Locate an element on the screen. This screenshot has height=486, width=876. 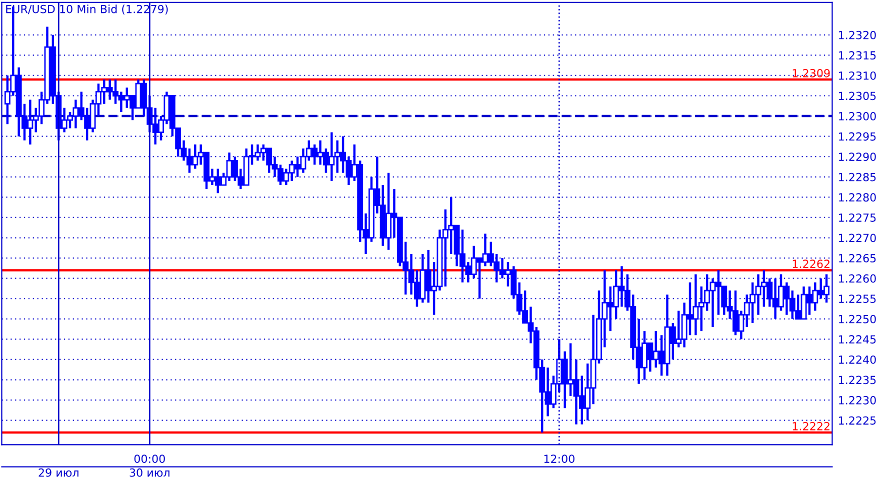
x2-tick-label: 30 июл is located at coordinates (150, 472).